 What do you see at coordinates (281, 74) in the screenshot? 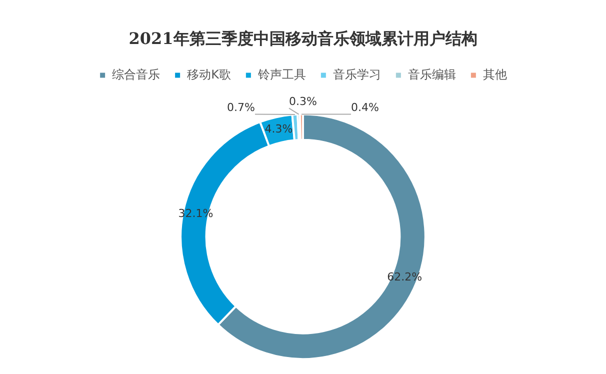
I see `legend-label: 铃声工具` at bounding box center [281, 74].